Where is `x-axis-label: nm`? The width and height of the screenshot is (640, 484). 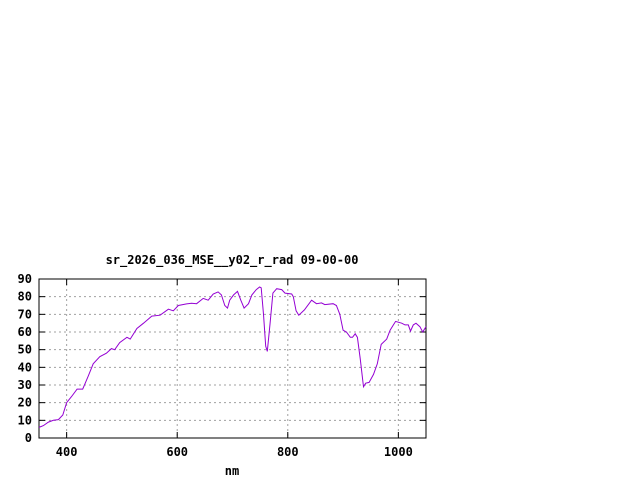
x-axis-label: nm is located at coordinates (232, 471).